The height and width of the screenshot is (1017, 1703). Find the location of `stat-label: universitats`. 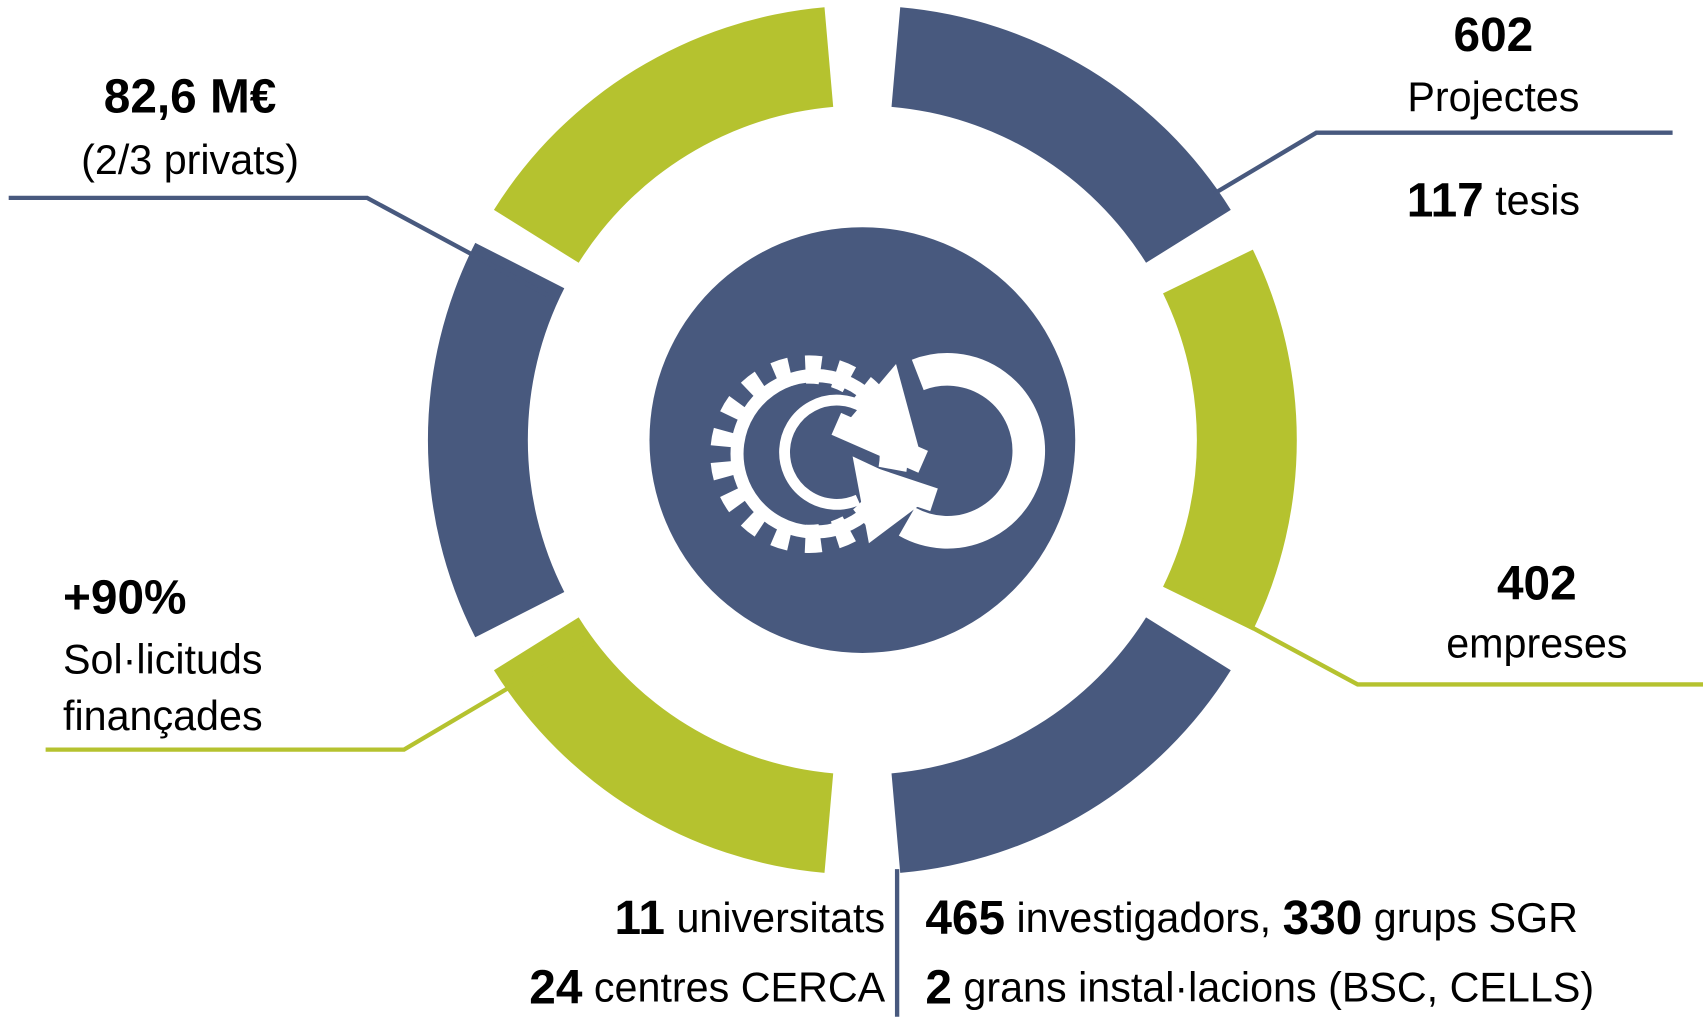

stat-label: universitats is located at coordinates (780, 918).